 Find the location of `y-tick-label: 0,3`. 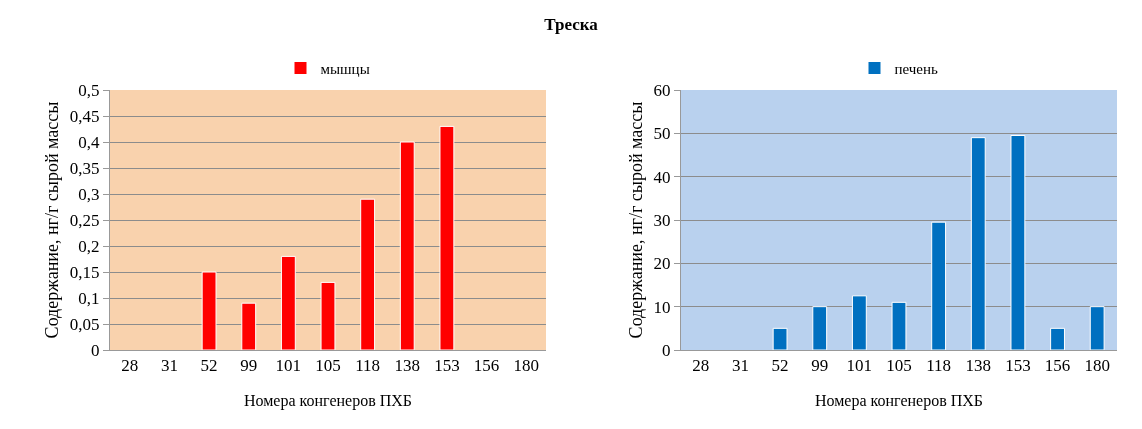

y-tick-label: 0,3 is located at coordinates (89, 194).